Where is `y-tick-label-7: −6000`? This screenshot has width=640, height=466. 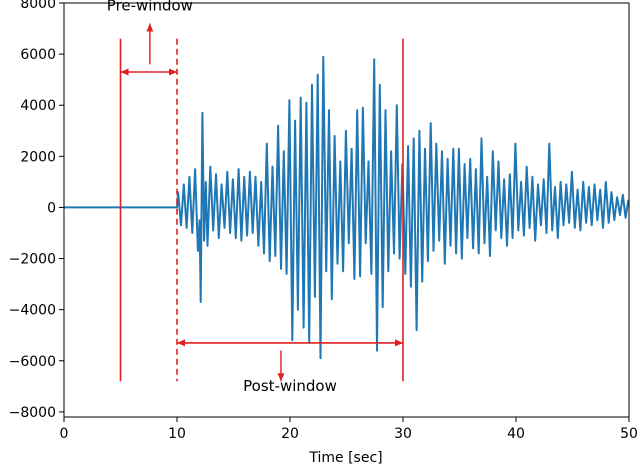
y-tick-label-7: −6000 is located at coordinates (32, 362).